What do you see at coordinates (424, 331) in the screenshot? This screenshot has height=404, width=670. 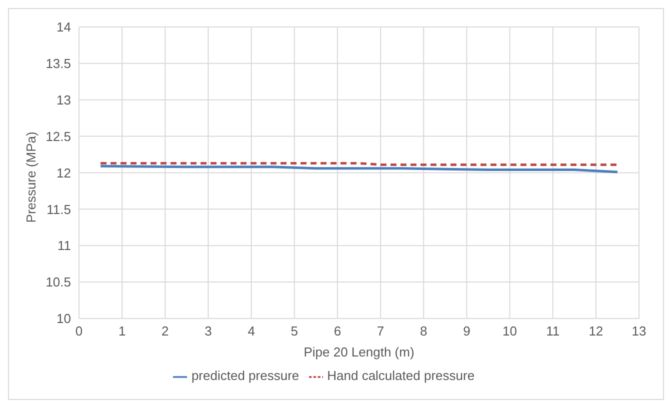 I see `x-tick-label: 8` at bounding box center [424, 331].